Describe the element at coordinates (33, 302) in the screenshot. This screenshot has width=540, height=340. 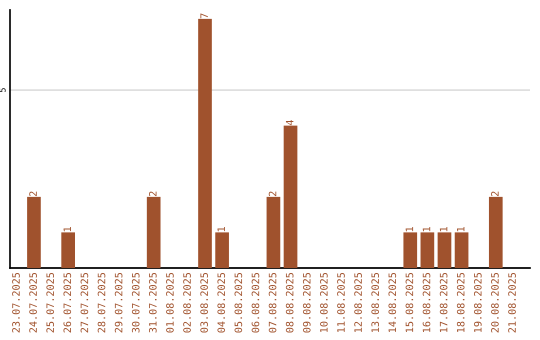
I see `x-tick-label: 24.07.2025` at that location.